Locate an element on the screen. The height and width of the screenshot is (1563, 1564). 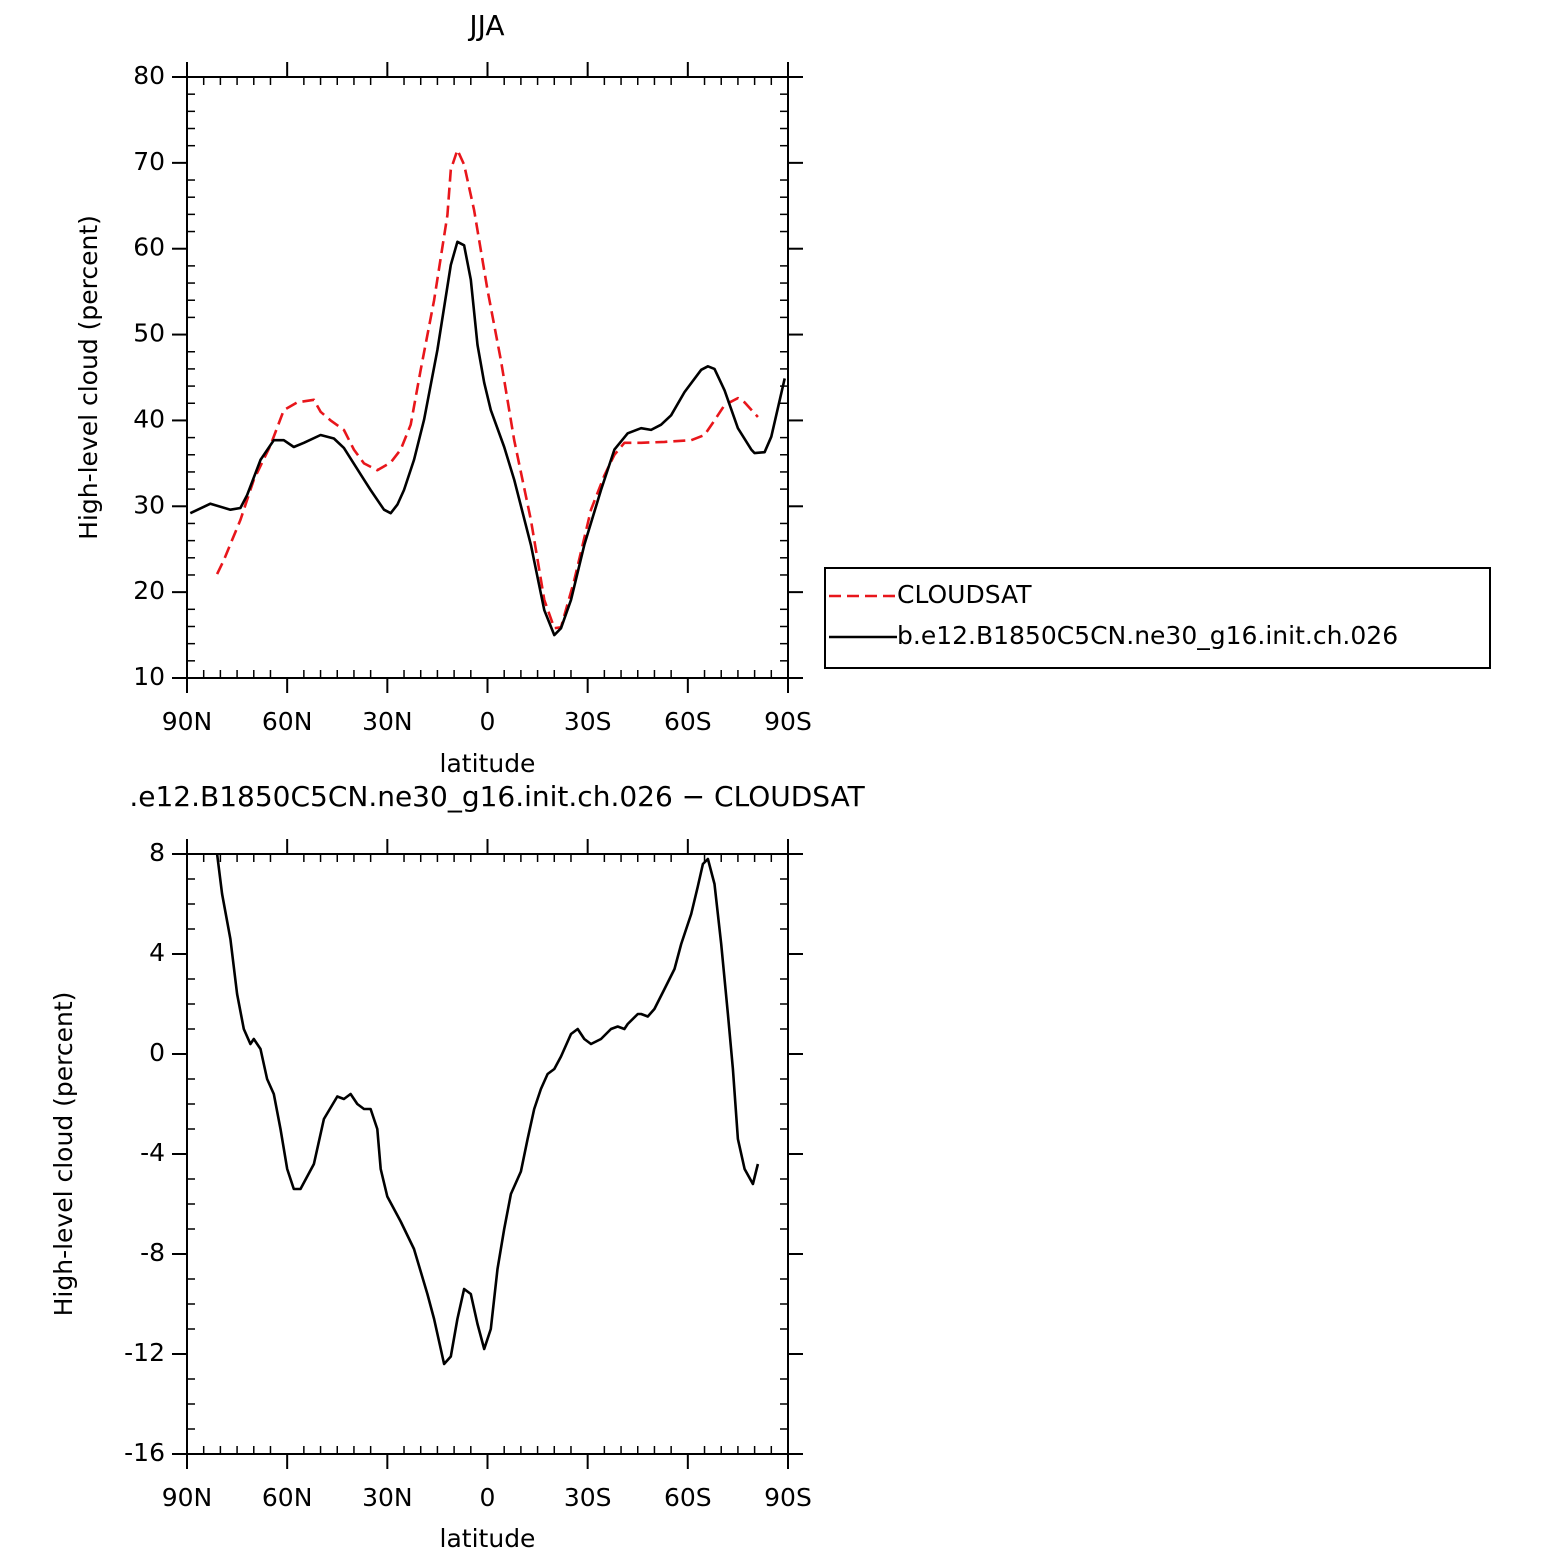
legend-label: CLOUDSAT is located at coordinates (964, 594).